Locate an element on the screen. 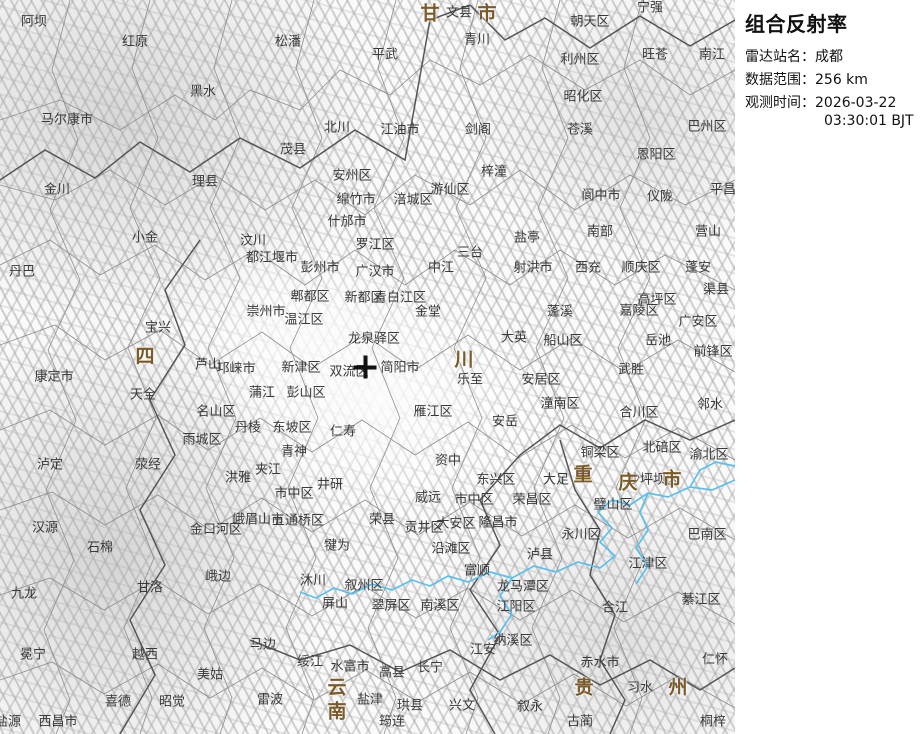 This screenshot has height=734, width=924. province-label: 甘 is located at coordinates (430, 13).